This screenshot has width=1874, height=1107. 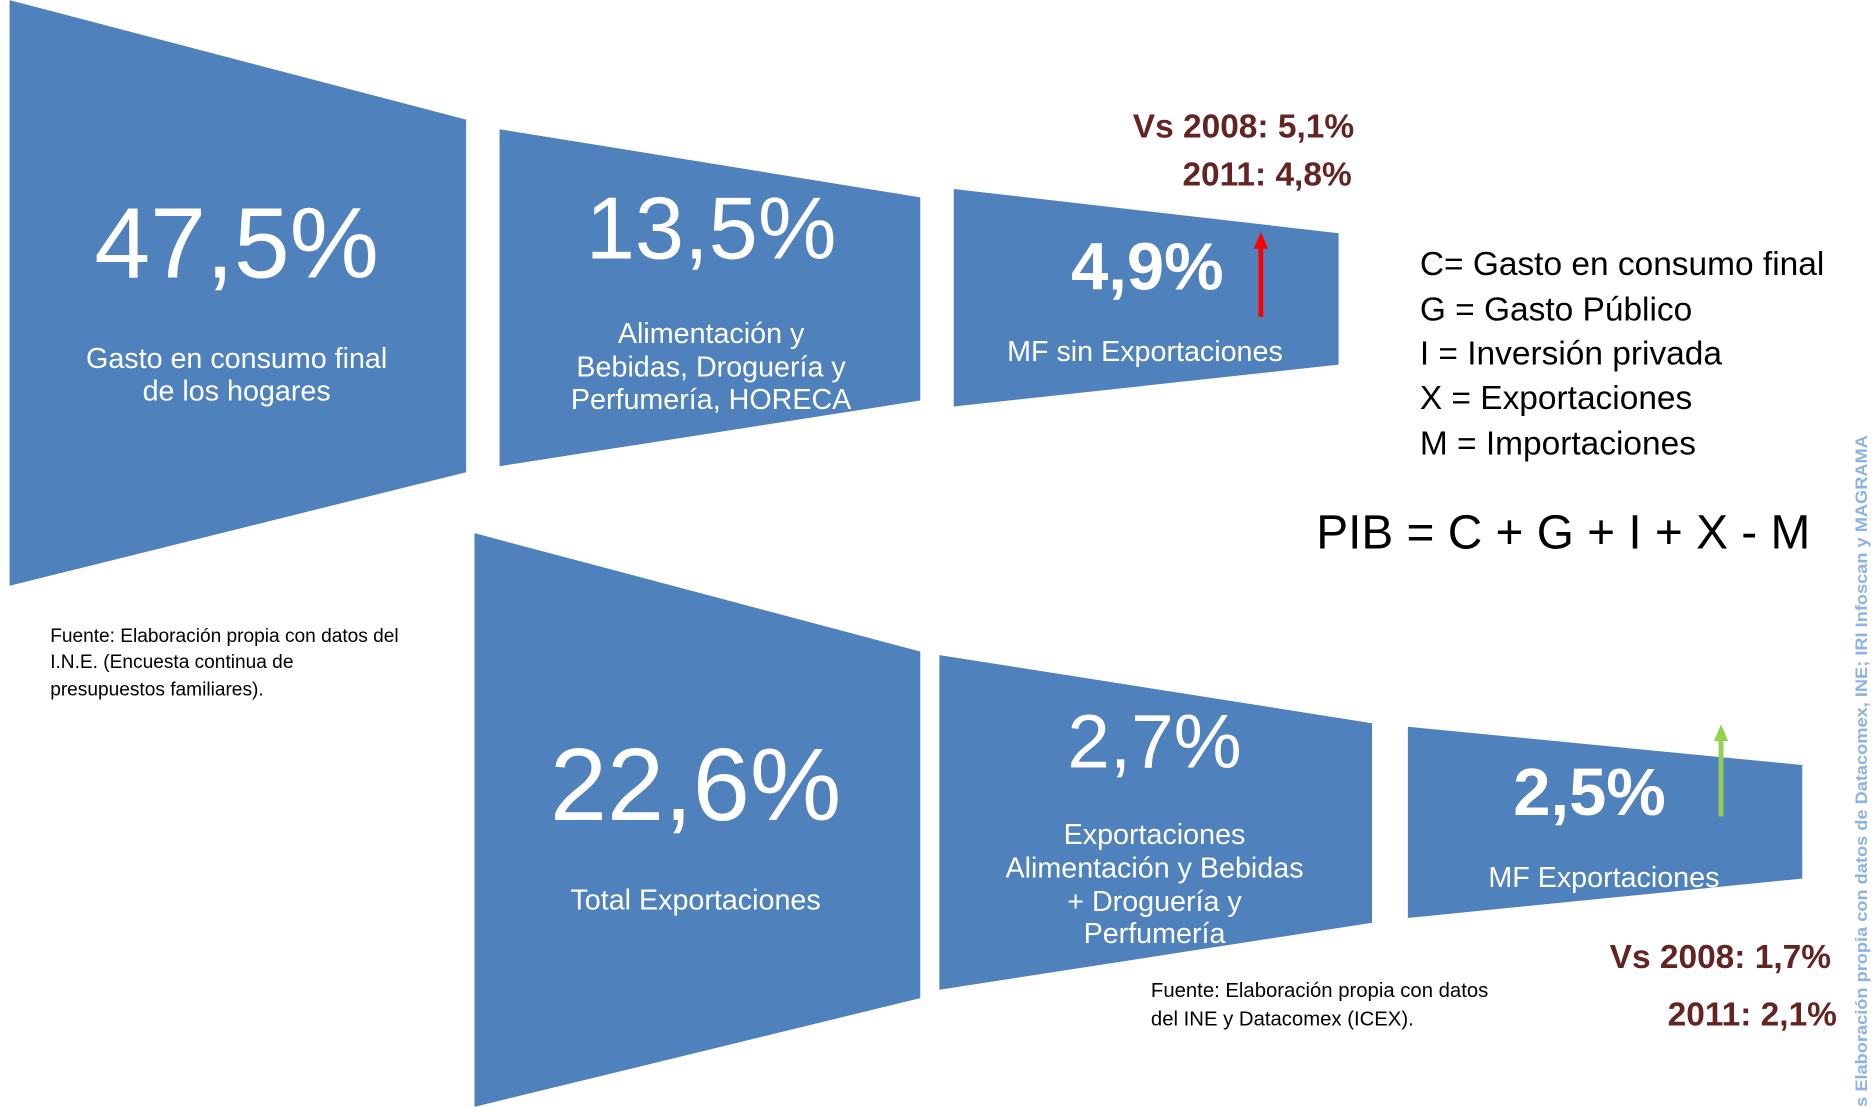 What do you see at coordinates (1589, 792) in the screenshot?
I see `stage-value: 2,5%` at bounding box center [1589, 792].